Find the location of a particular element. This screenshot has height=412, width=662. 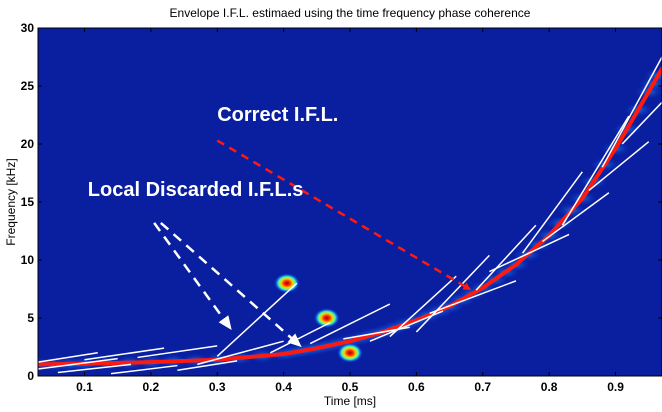

x-tick-label: 0.9 is located at coordinates (615, 387).